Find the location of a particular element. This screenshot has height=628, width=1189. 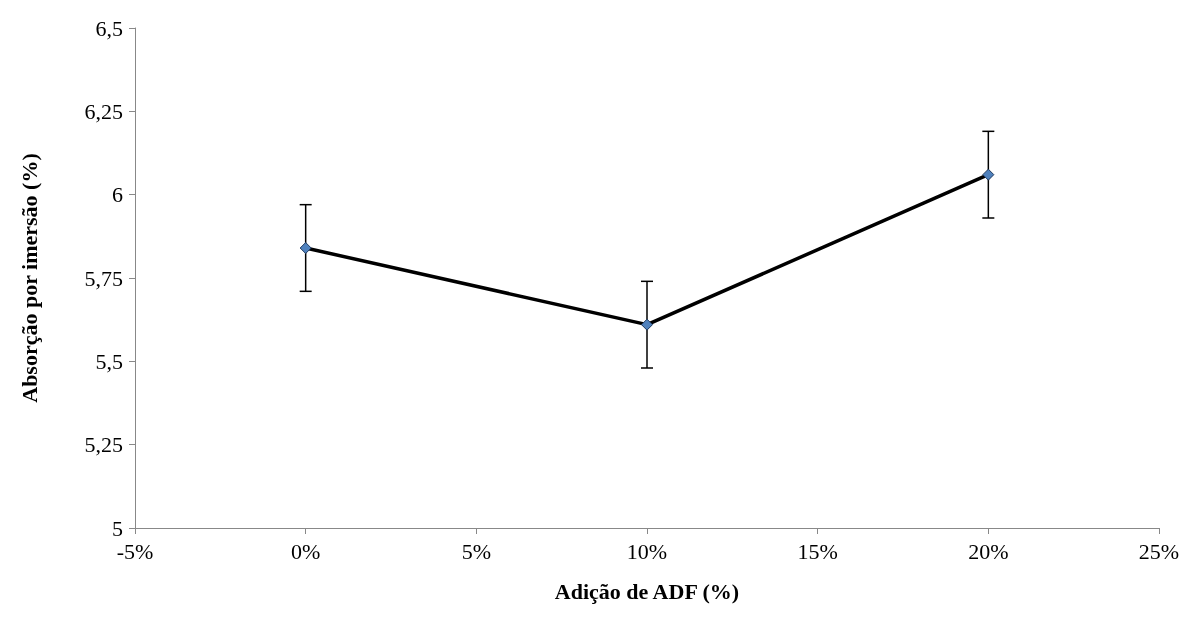

y-axis-title: Absorção por imersão (%) is located at coordinates (29, 278).